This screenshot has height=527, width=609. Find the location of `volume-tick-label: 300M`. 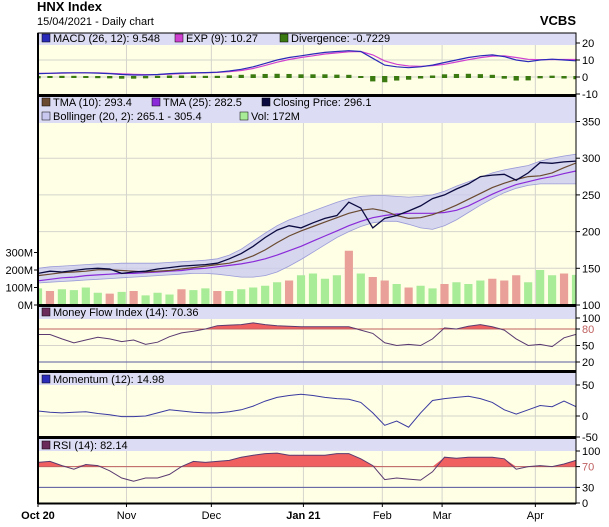

volume-tick-label: 300M is located at coordinates (19, 254).